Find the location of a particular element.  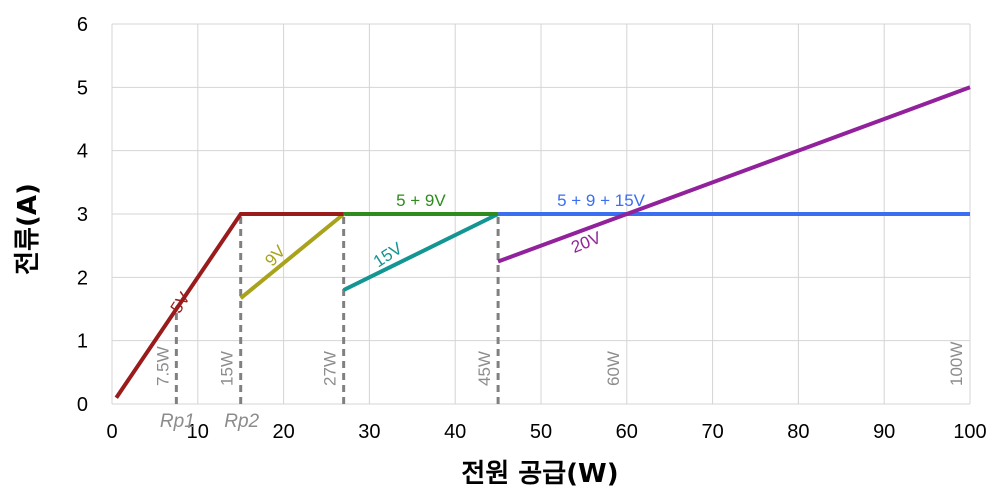

series-label: 5V is located at coordinates (181, 302).